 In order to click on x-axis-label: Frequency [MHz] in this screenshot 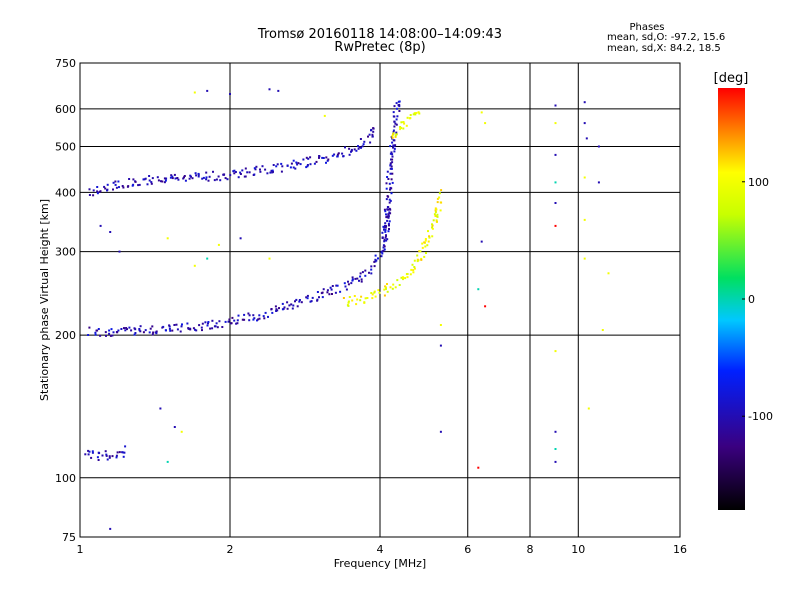, I will do `click(380, 563)`.